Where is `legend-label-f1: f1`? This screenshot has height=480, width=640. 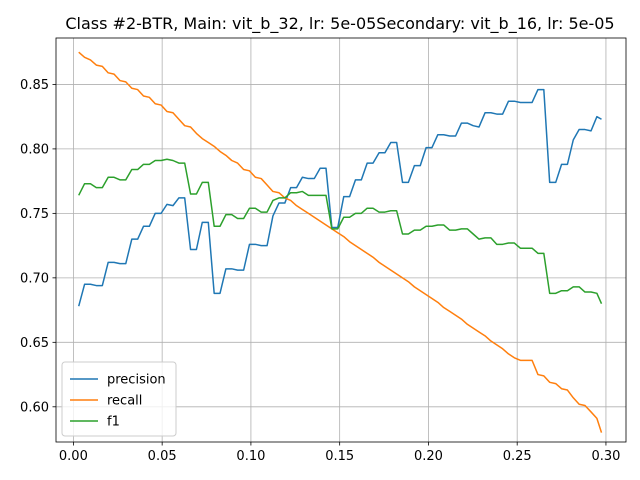
legend-label-f1: f1 is located at coordinates (113, 422).